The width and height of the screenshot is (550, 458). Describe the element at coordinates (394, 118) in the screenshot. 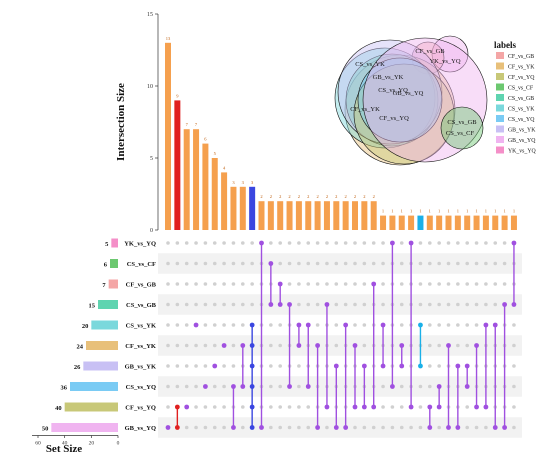

I see `venn-circle-label: CF_vs_YQ` at that location.